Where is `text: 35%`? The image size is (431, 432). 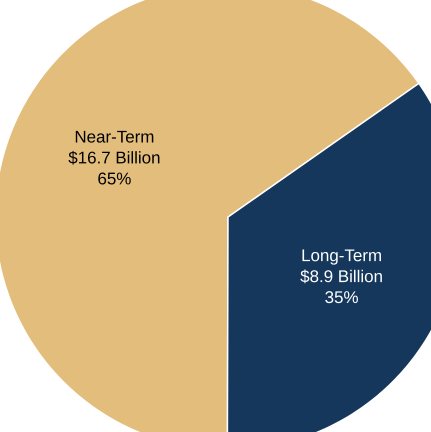 text: 35% is located at coordinates (341, 297).